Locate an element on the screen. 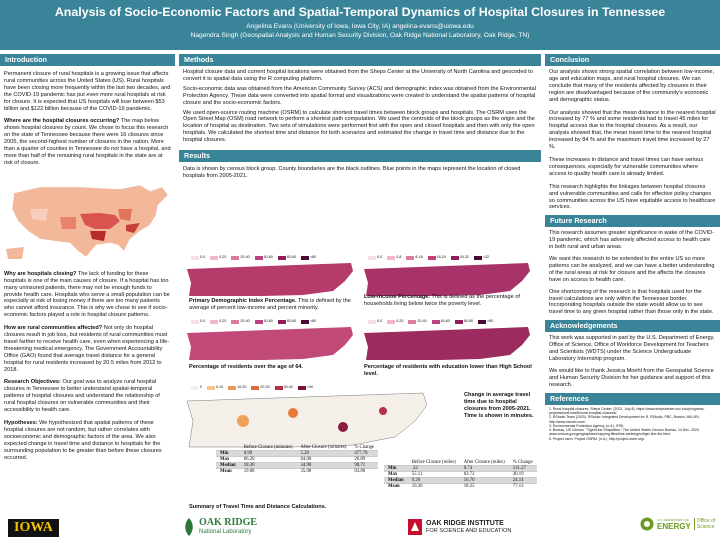 This screenshot has height=540, width=720. legend-item: >40 is located at coordinates (305, 387).